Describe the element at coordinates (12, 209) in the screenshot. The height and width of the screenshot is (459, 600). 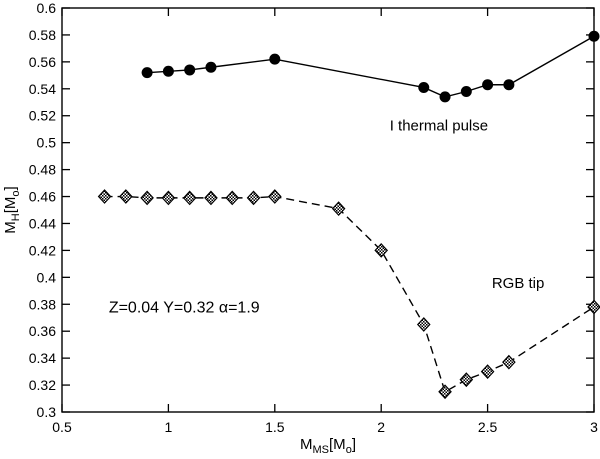
I see `y-axis-label: MH[Mo]` at that location.